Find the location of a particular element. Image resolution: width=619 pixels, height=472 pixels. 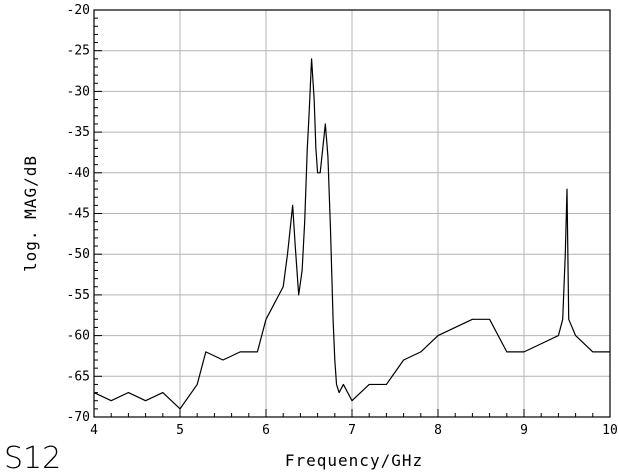

y-tick-label: -50 is located at coordinates (78, 254).